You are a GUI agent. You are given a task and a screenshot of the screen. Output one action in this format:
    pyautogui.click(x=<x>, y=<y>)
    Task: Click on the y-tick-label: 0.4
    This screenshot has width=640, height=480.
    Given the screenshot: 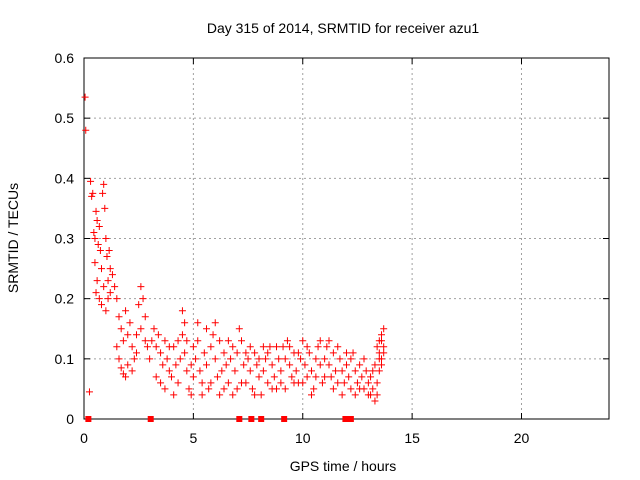 What is the action you would take?
    pyautogui.click(x=65, y=178)
    